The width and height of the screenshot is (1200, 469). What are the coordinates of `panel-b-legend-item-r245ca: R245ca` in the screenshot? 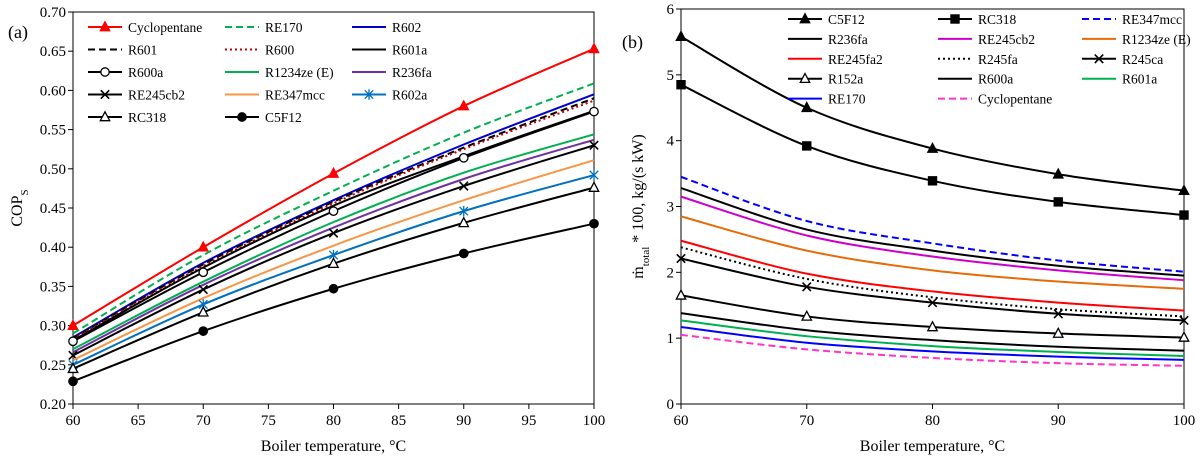 It's located at (1122, 59).